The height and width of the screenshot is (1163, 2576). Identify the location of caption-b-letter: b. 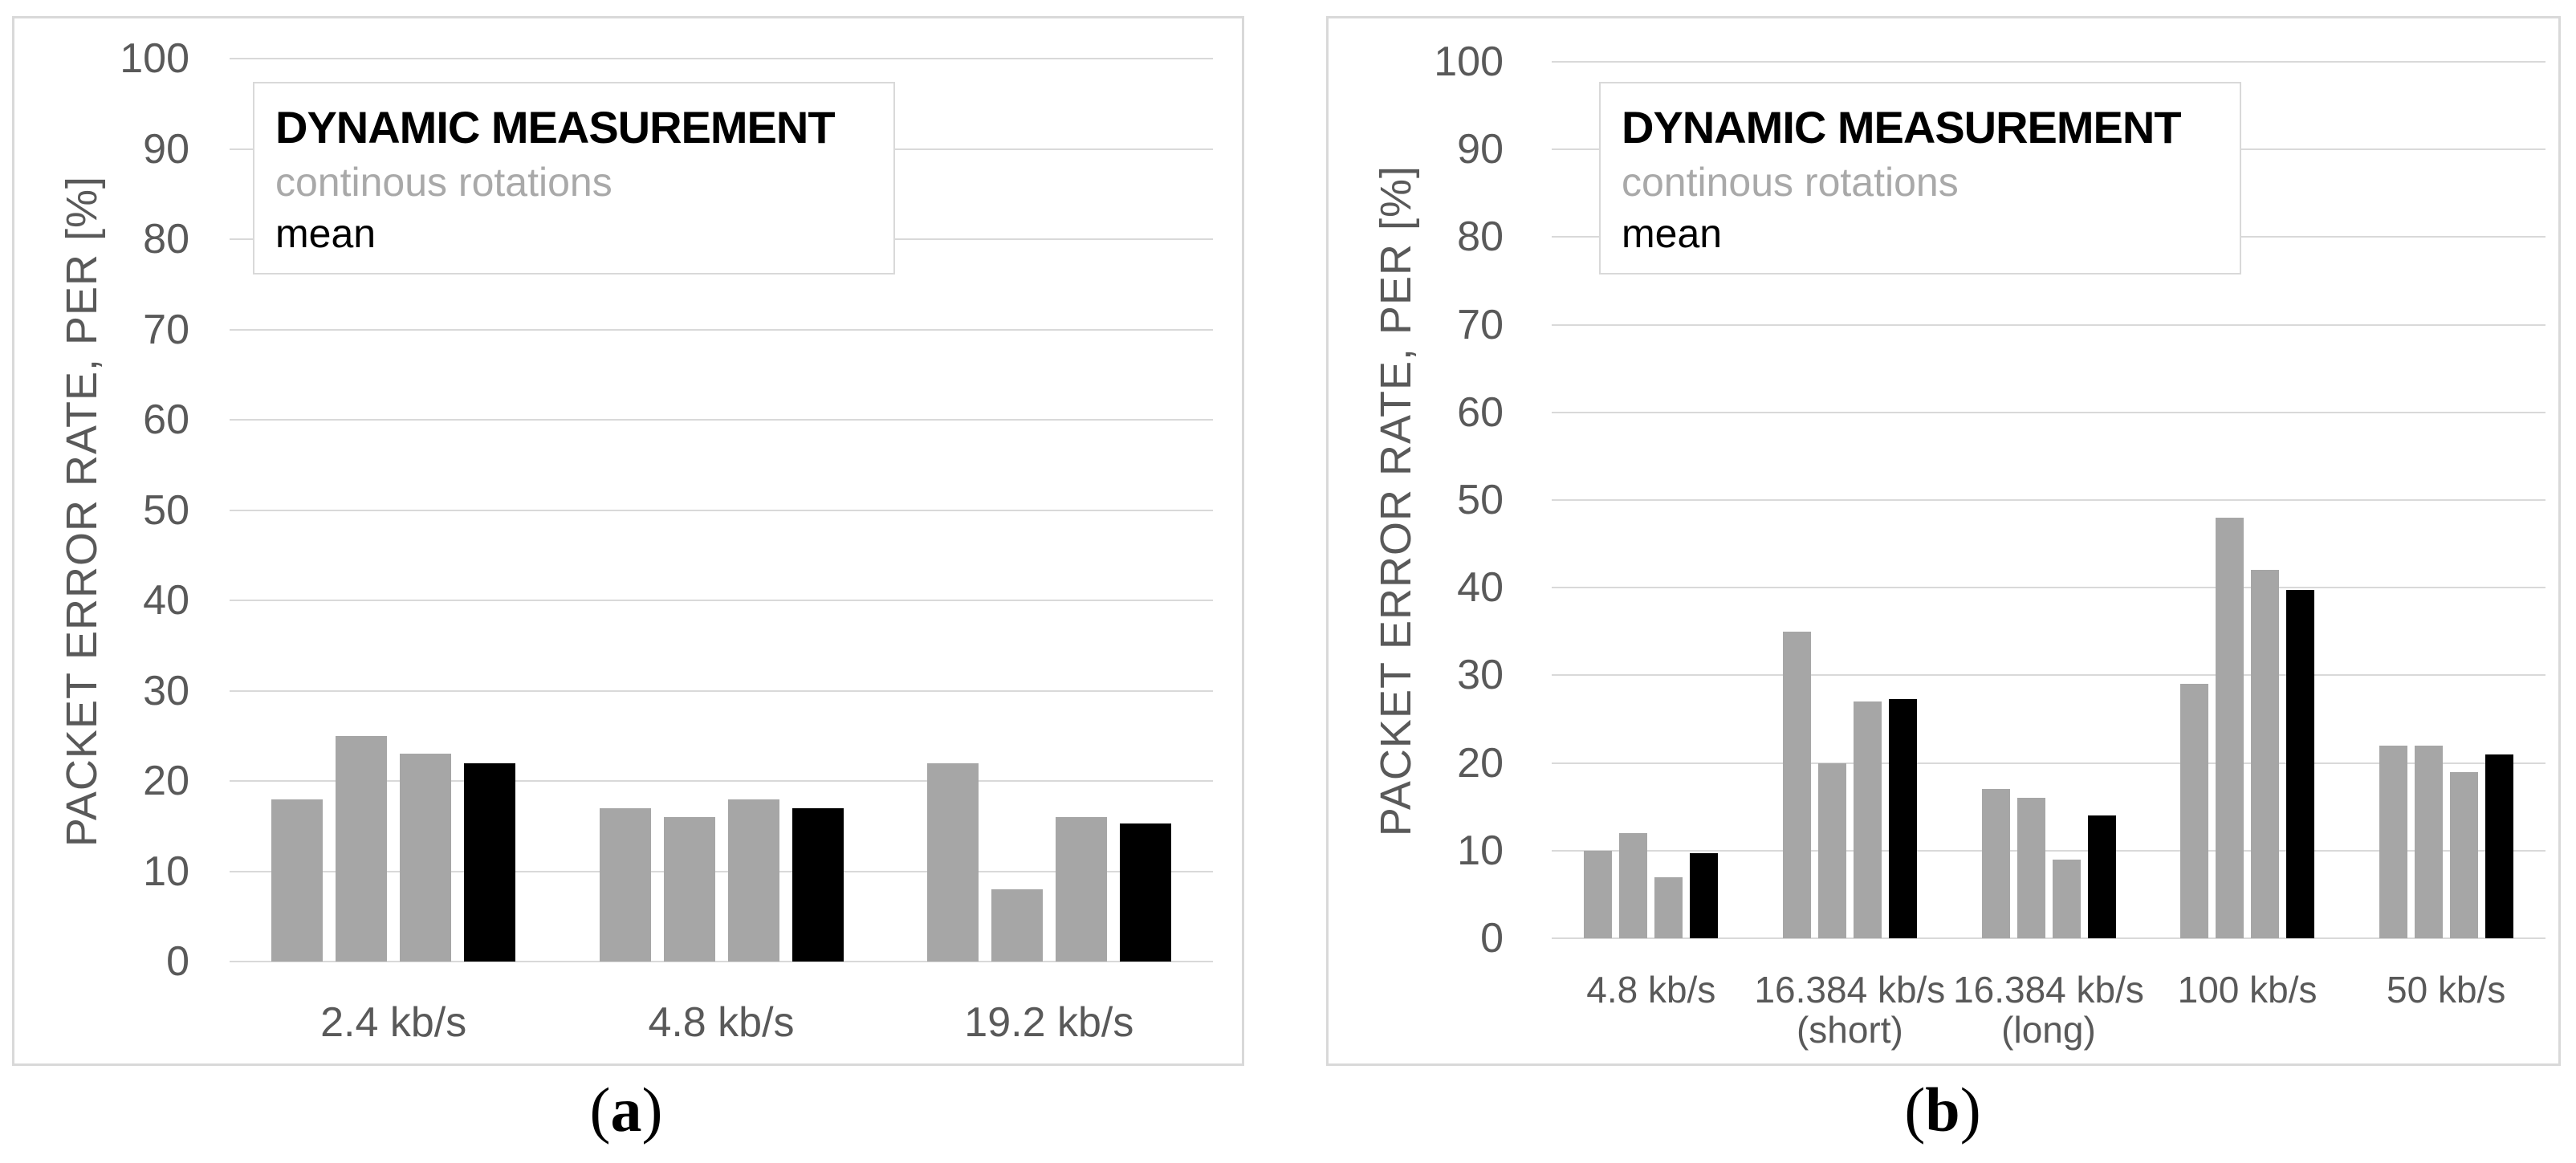
(1942, 1110).